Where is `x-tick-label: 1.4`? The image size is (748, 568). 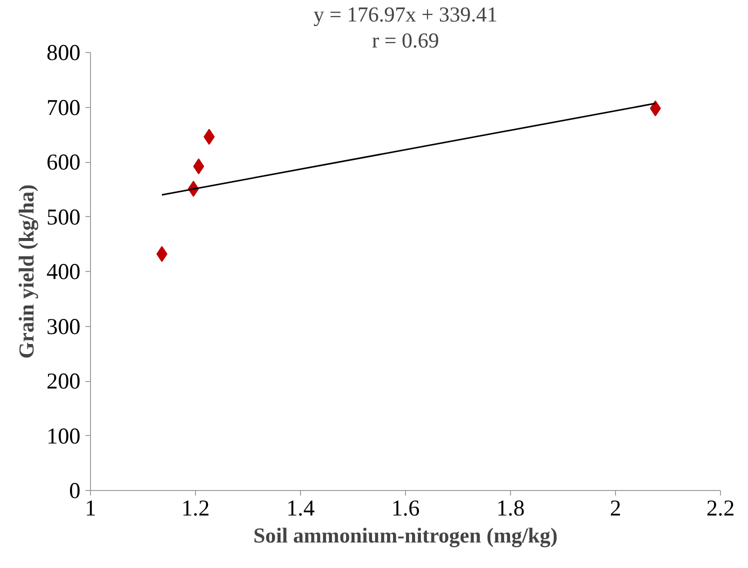 x-tick-label: 1.4 is located at coordinates (300, 508).